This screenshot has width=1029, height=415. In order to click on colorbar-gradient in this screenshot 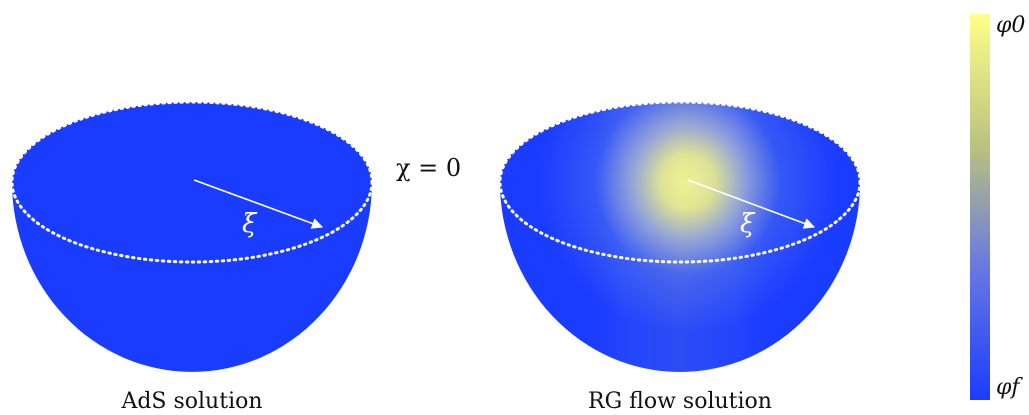, I will do `click(980, 207)`.